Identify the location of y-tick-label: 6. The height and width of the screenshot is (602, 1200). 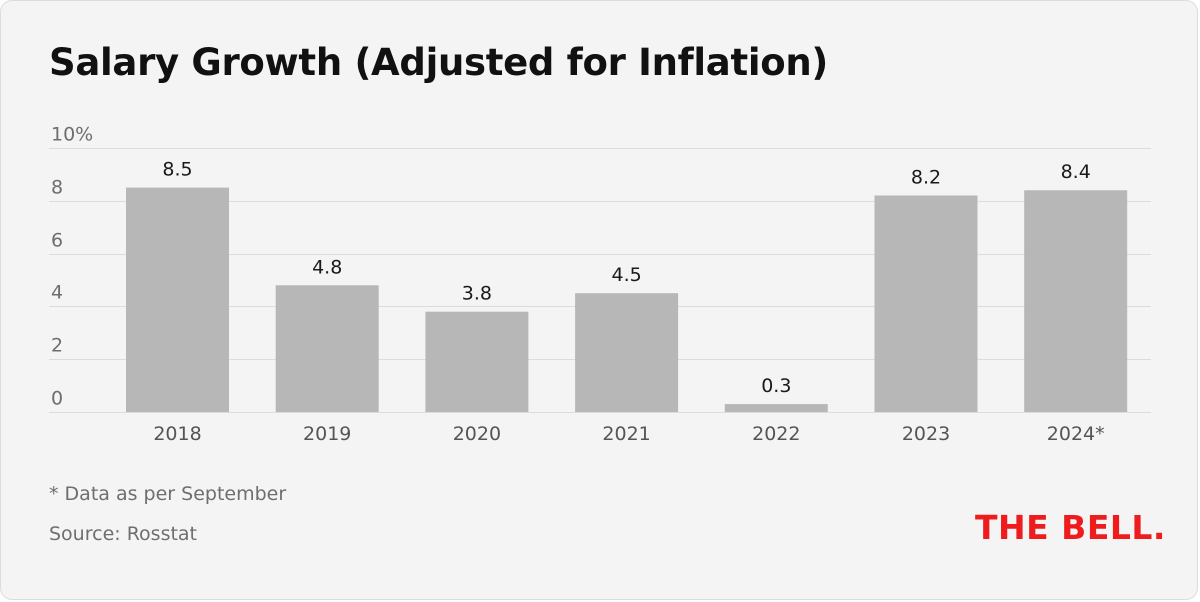
(57, 241).